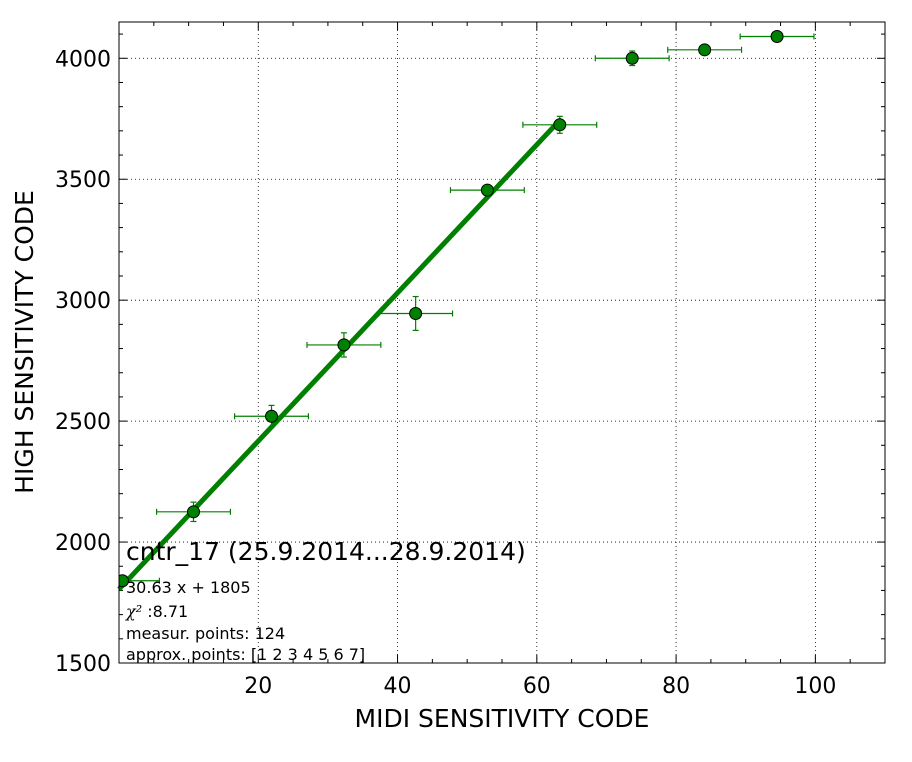 The height and width of the screenshot is (762, 912). Describe the element at coordinates (133, 611) in the screenshot. I see `chi-symbol: χ²` at that location.